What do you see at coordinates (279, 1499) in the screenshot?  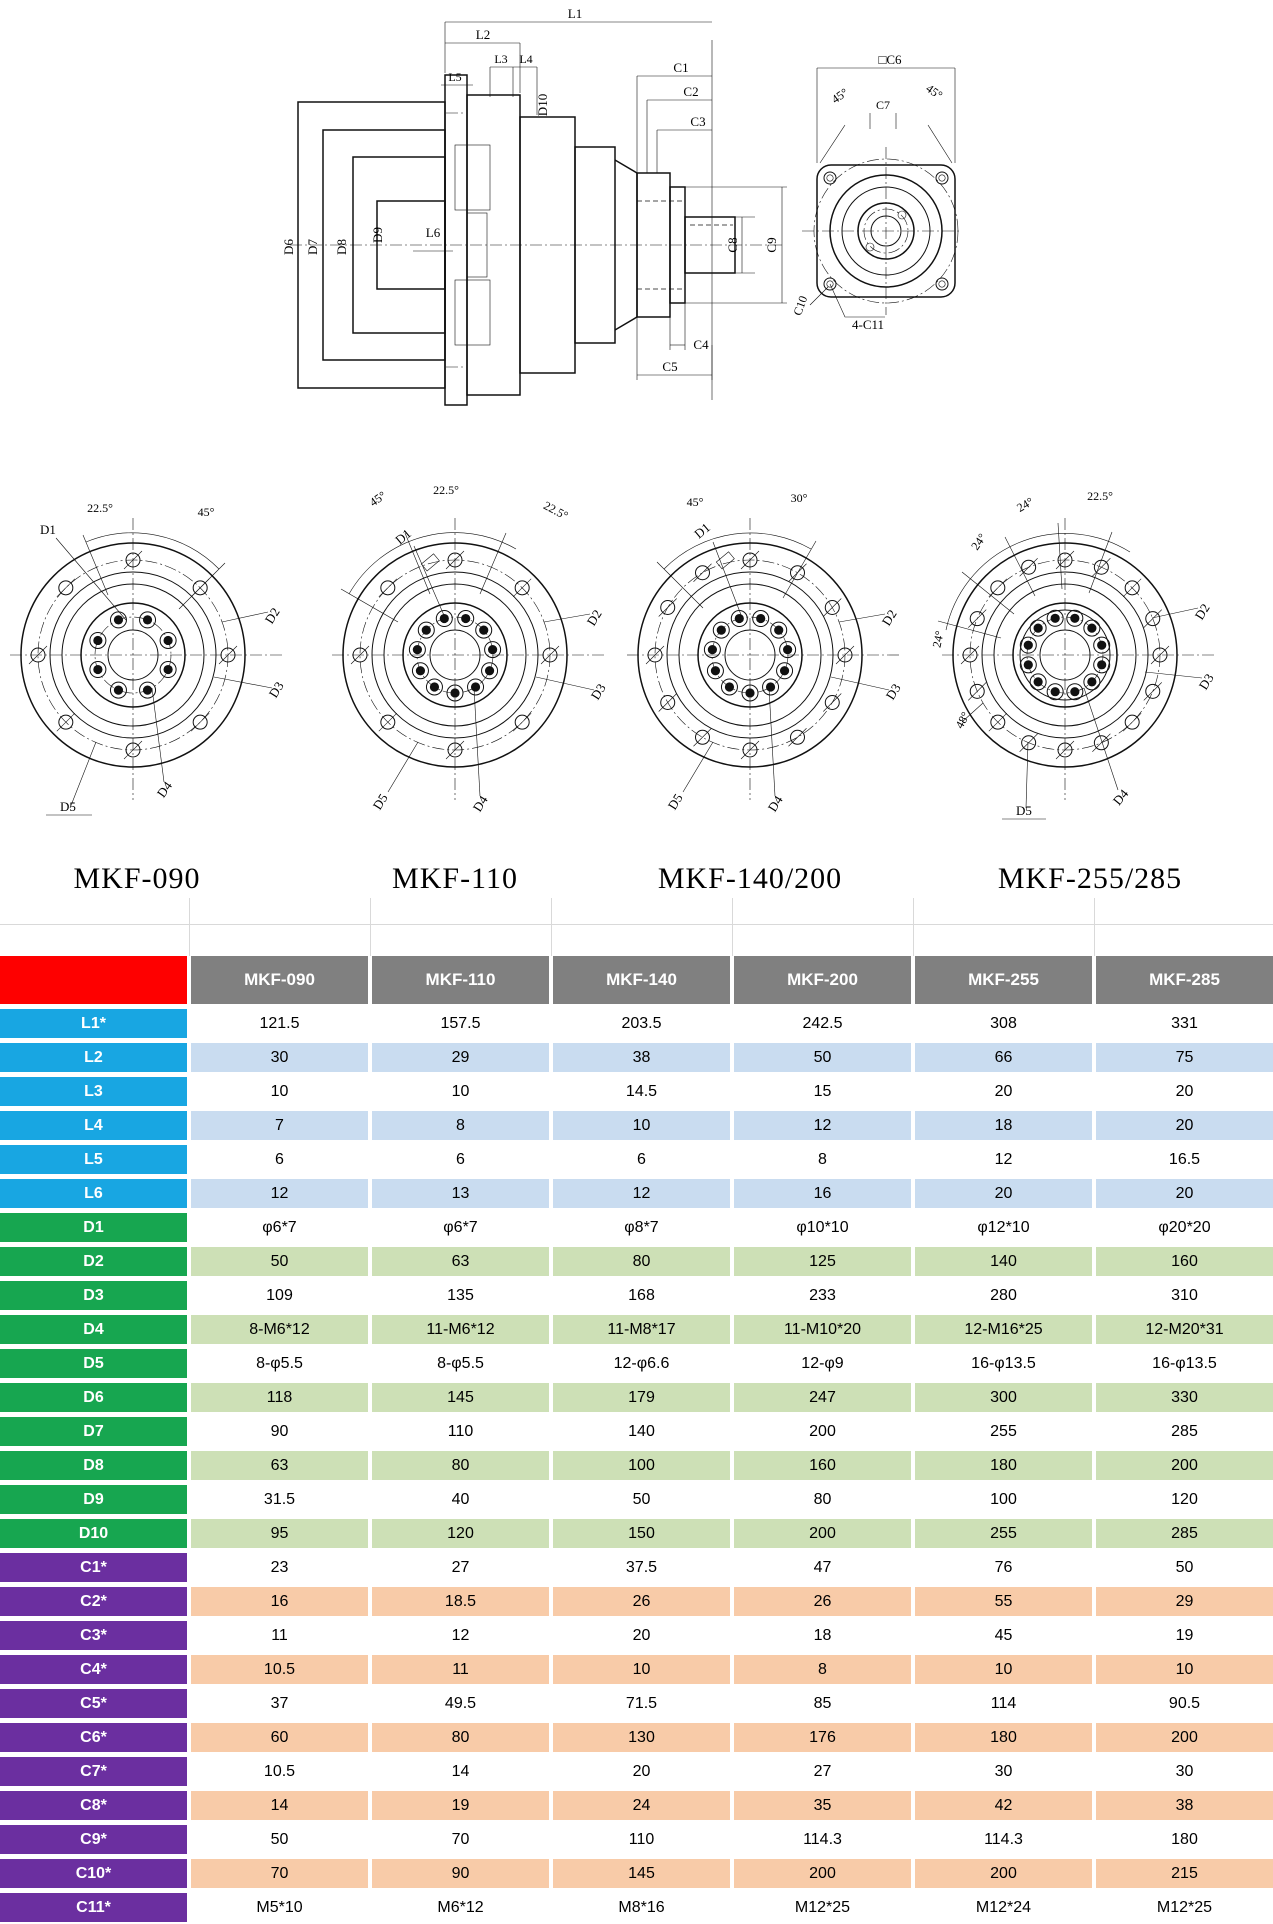 I see `spec-cell: 31.5` at bounding box center [279, 1499].